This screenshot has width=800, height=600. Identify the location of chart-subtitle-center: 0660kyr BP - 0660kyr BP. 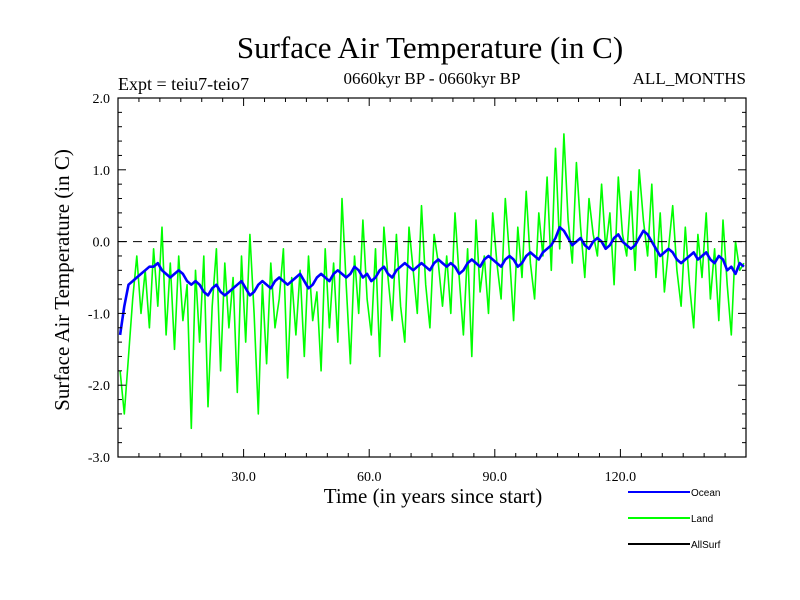
(432, 78).